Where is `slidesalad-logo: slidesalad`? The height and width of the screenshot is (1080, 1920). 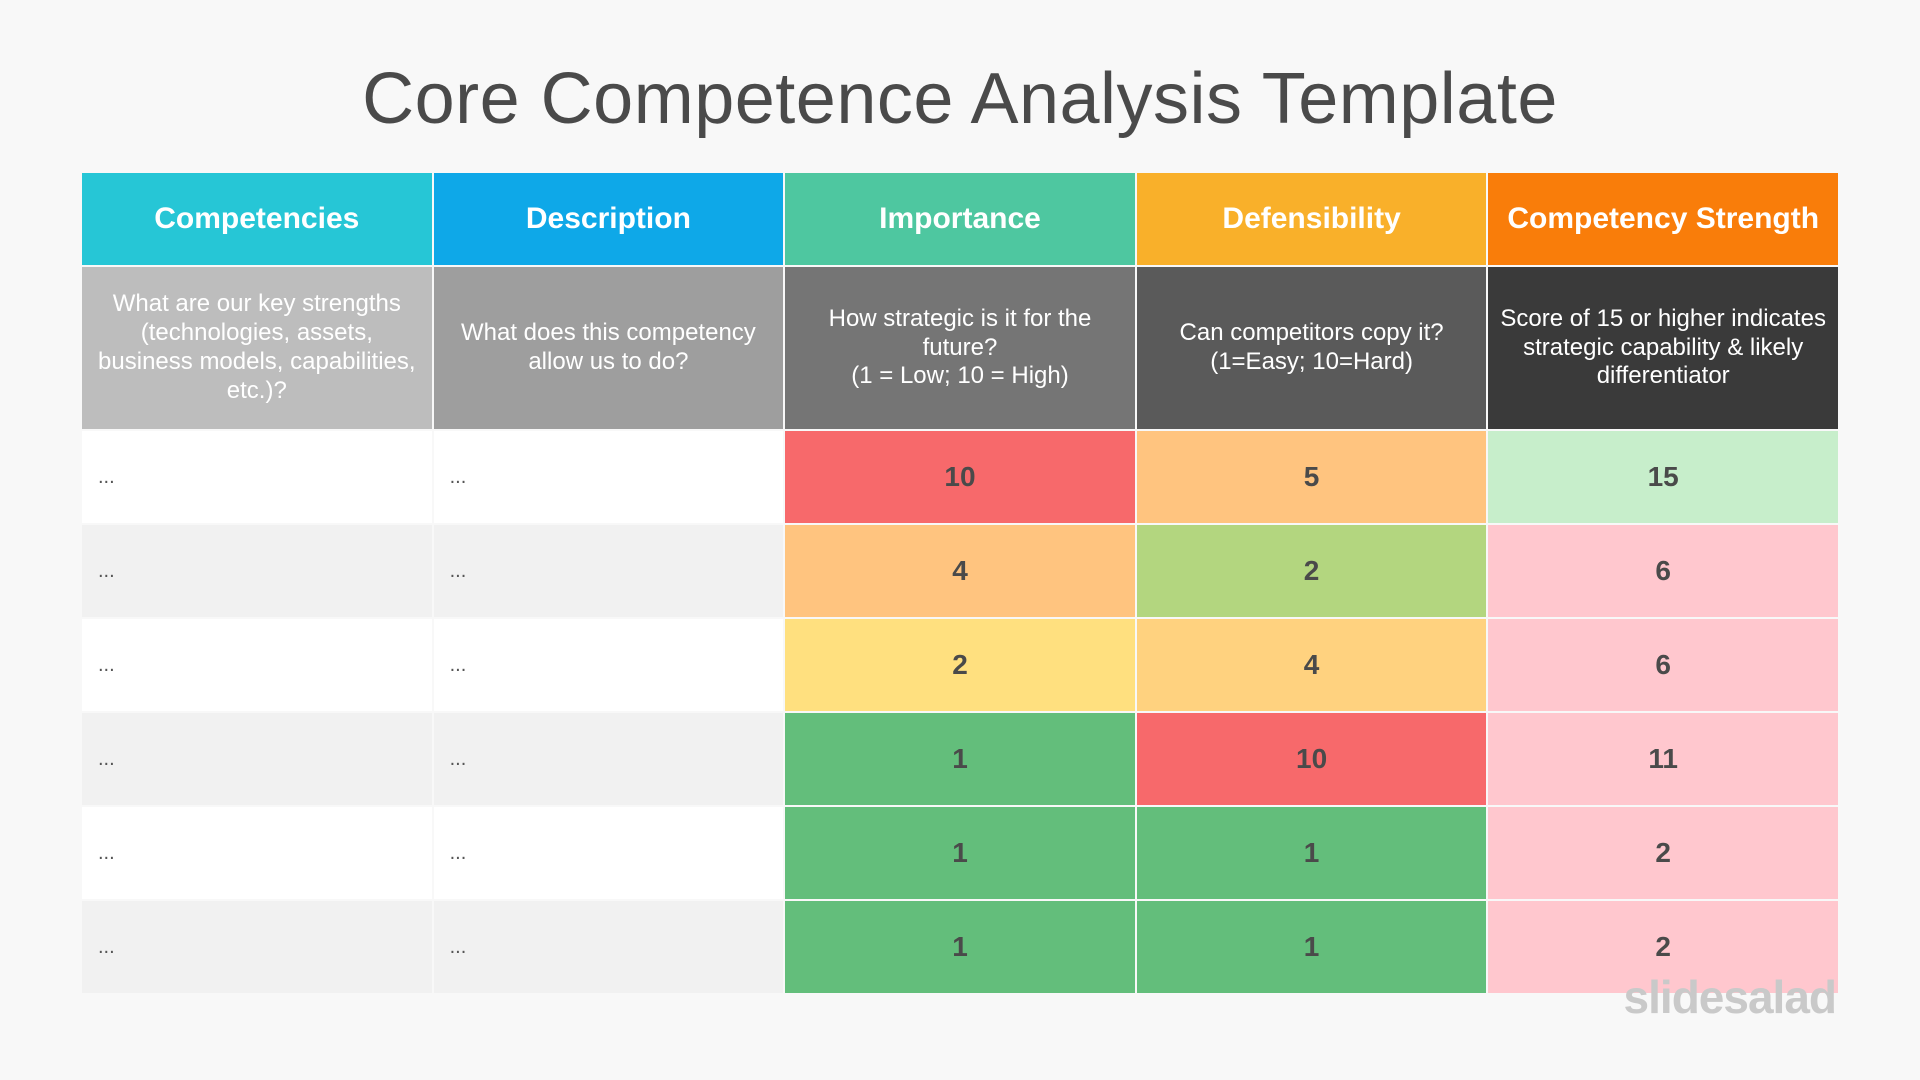 slidesalad-logo: slidesalad is located at coordinates (1730, 997).